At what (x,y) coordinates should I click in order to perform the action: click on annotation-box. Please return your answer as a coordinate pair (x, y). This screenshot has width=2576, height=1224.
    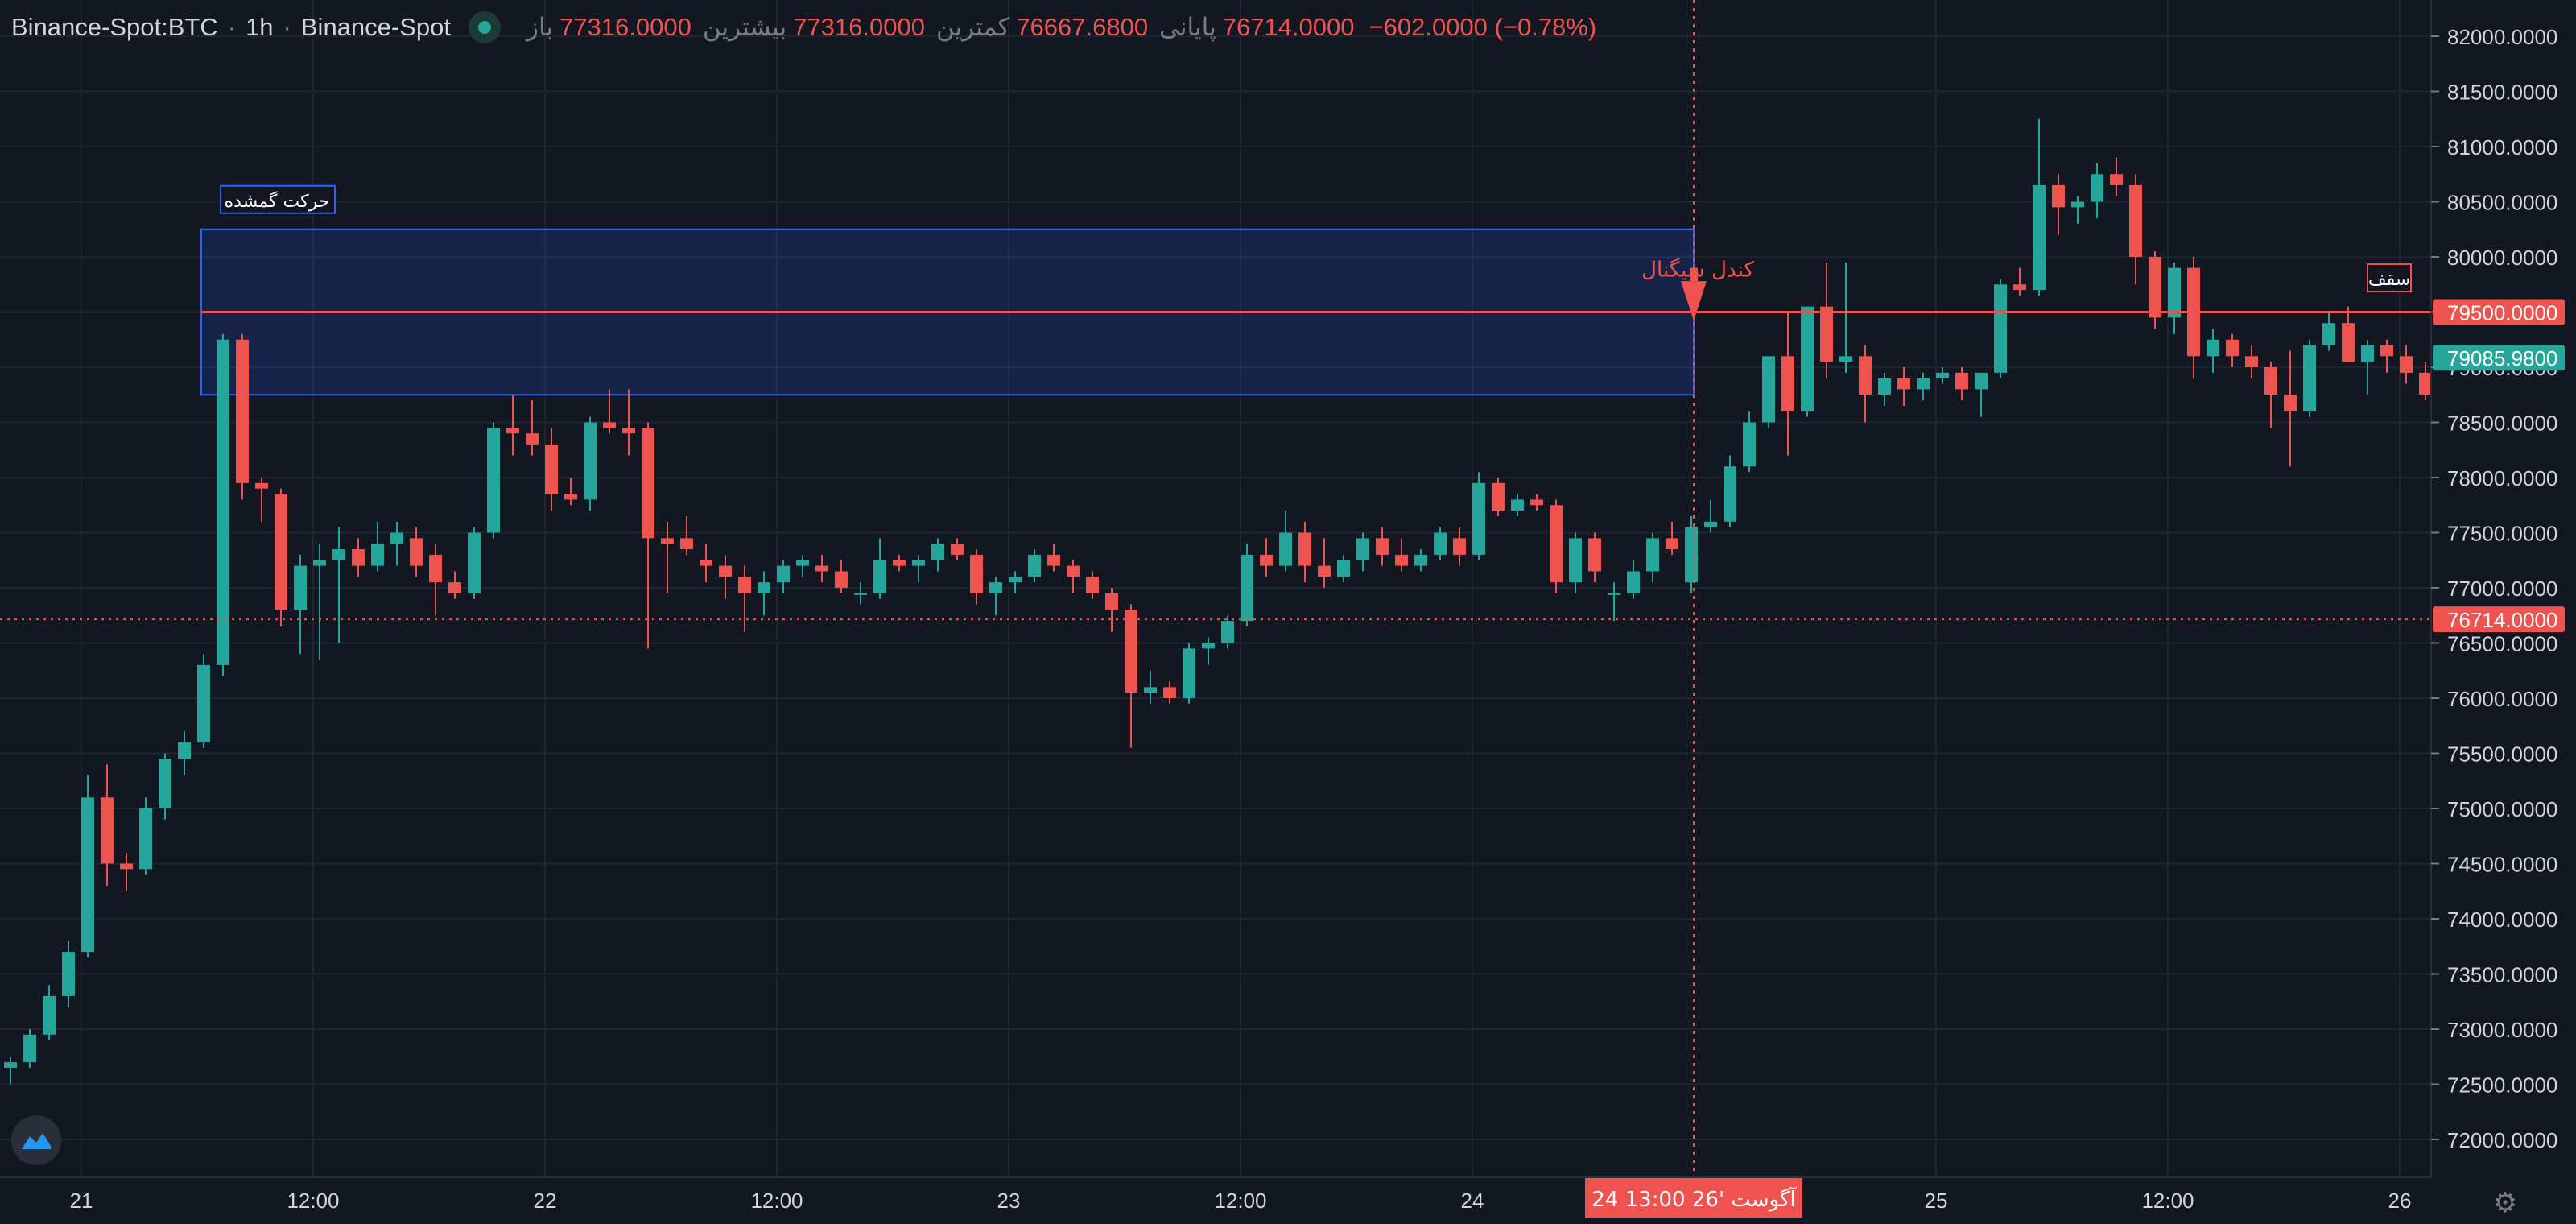
    Looking at the image, I should click on (2389, 278).